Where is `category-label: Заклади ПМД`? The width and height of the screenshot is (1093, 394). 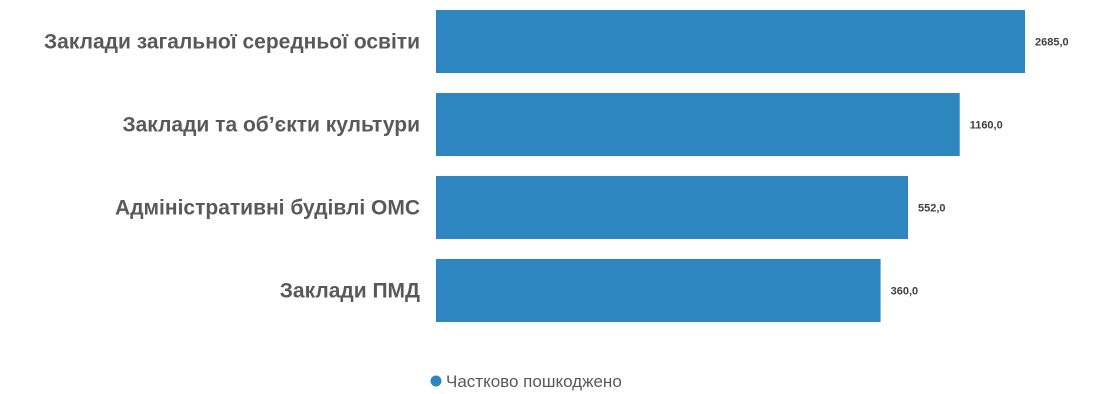
category-label: Заклади ПМД is located at coordinates (350, 291).